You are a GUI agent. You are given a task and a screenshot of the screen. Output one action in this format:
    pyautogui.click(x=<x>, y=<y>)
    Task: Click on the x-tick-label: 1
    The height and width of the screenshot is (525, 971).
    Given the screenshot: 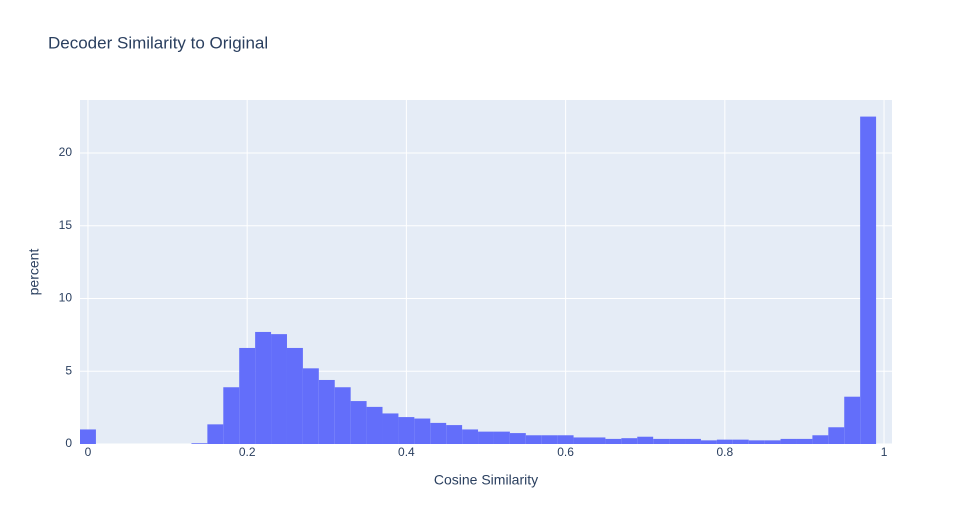 What is the action you would take?
    pyautogui.click(x=884, y=452)
    